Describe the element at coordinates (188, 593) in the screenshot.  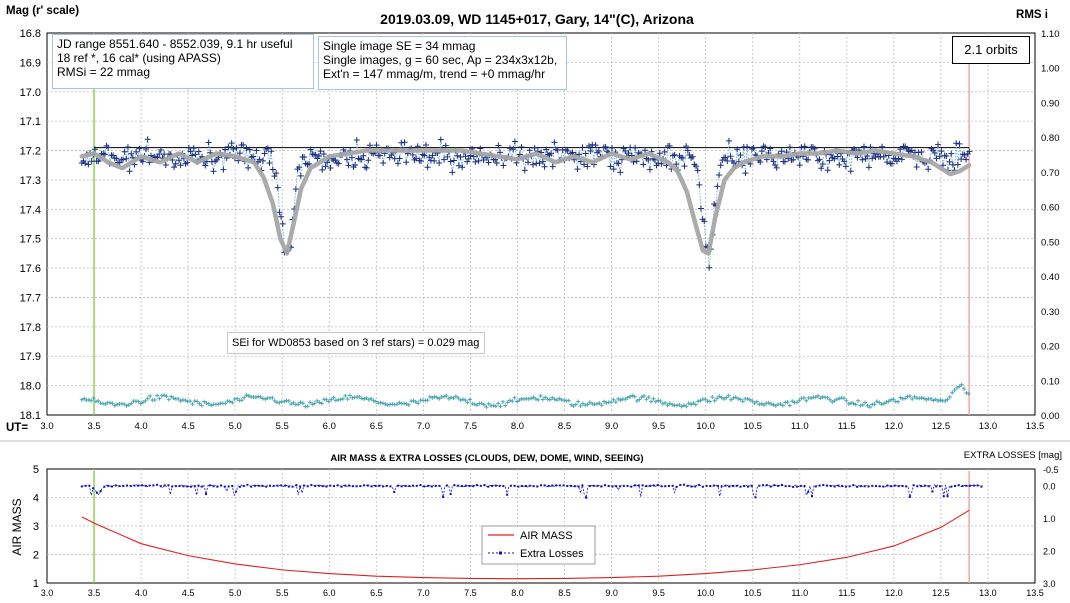
I see `bottom-x-tick-label: 4.5` at that location.